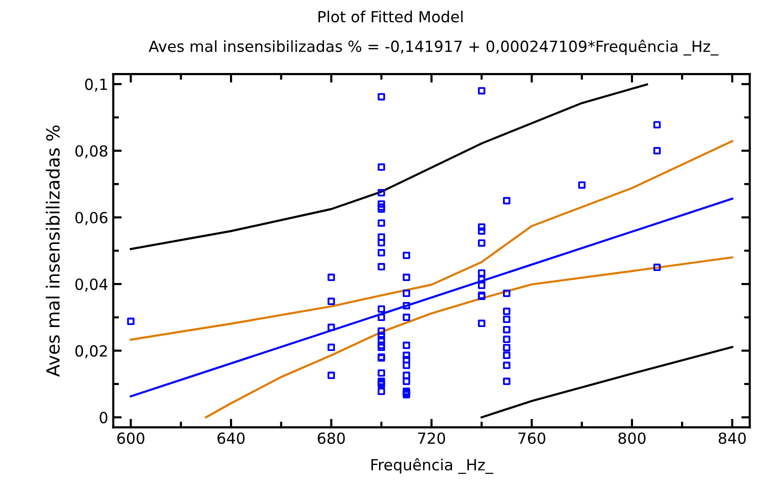  I want to click on y-tick-label: 0,06, so click(91, 218).